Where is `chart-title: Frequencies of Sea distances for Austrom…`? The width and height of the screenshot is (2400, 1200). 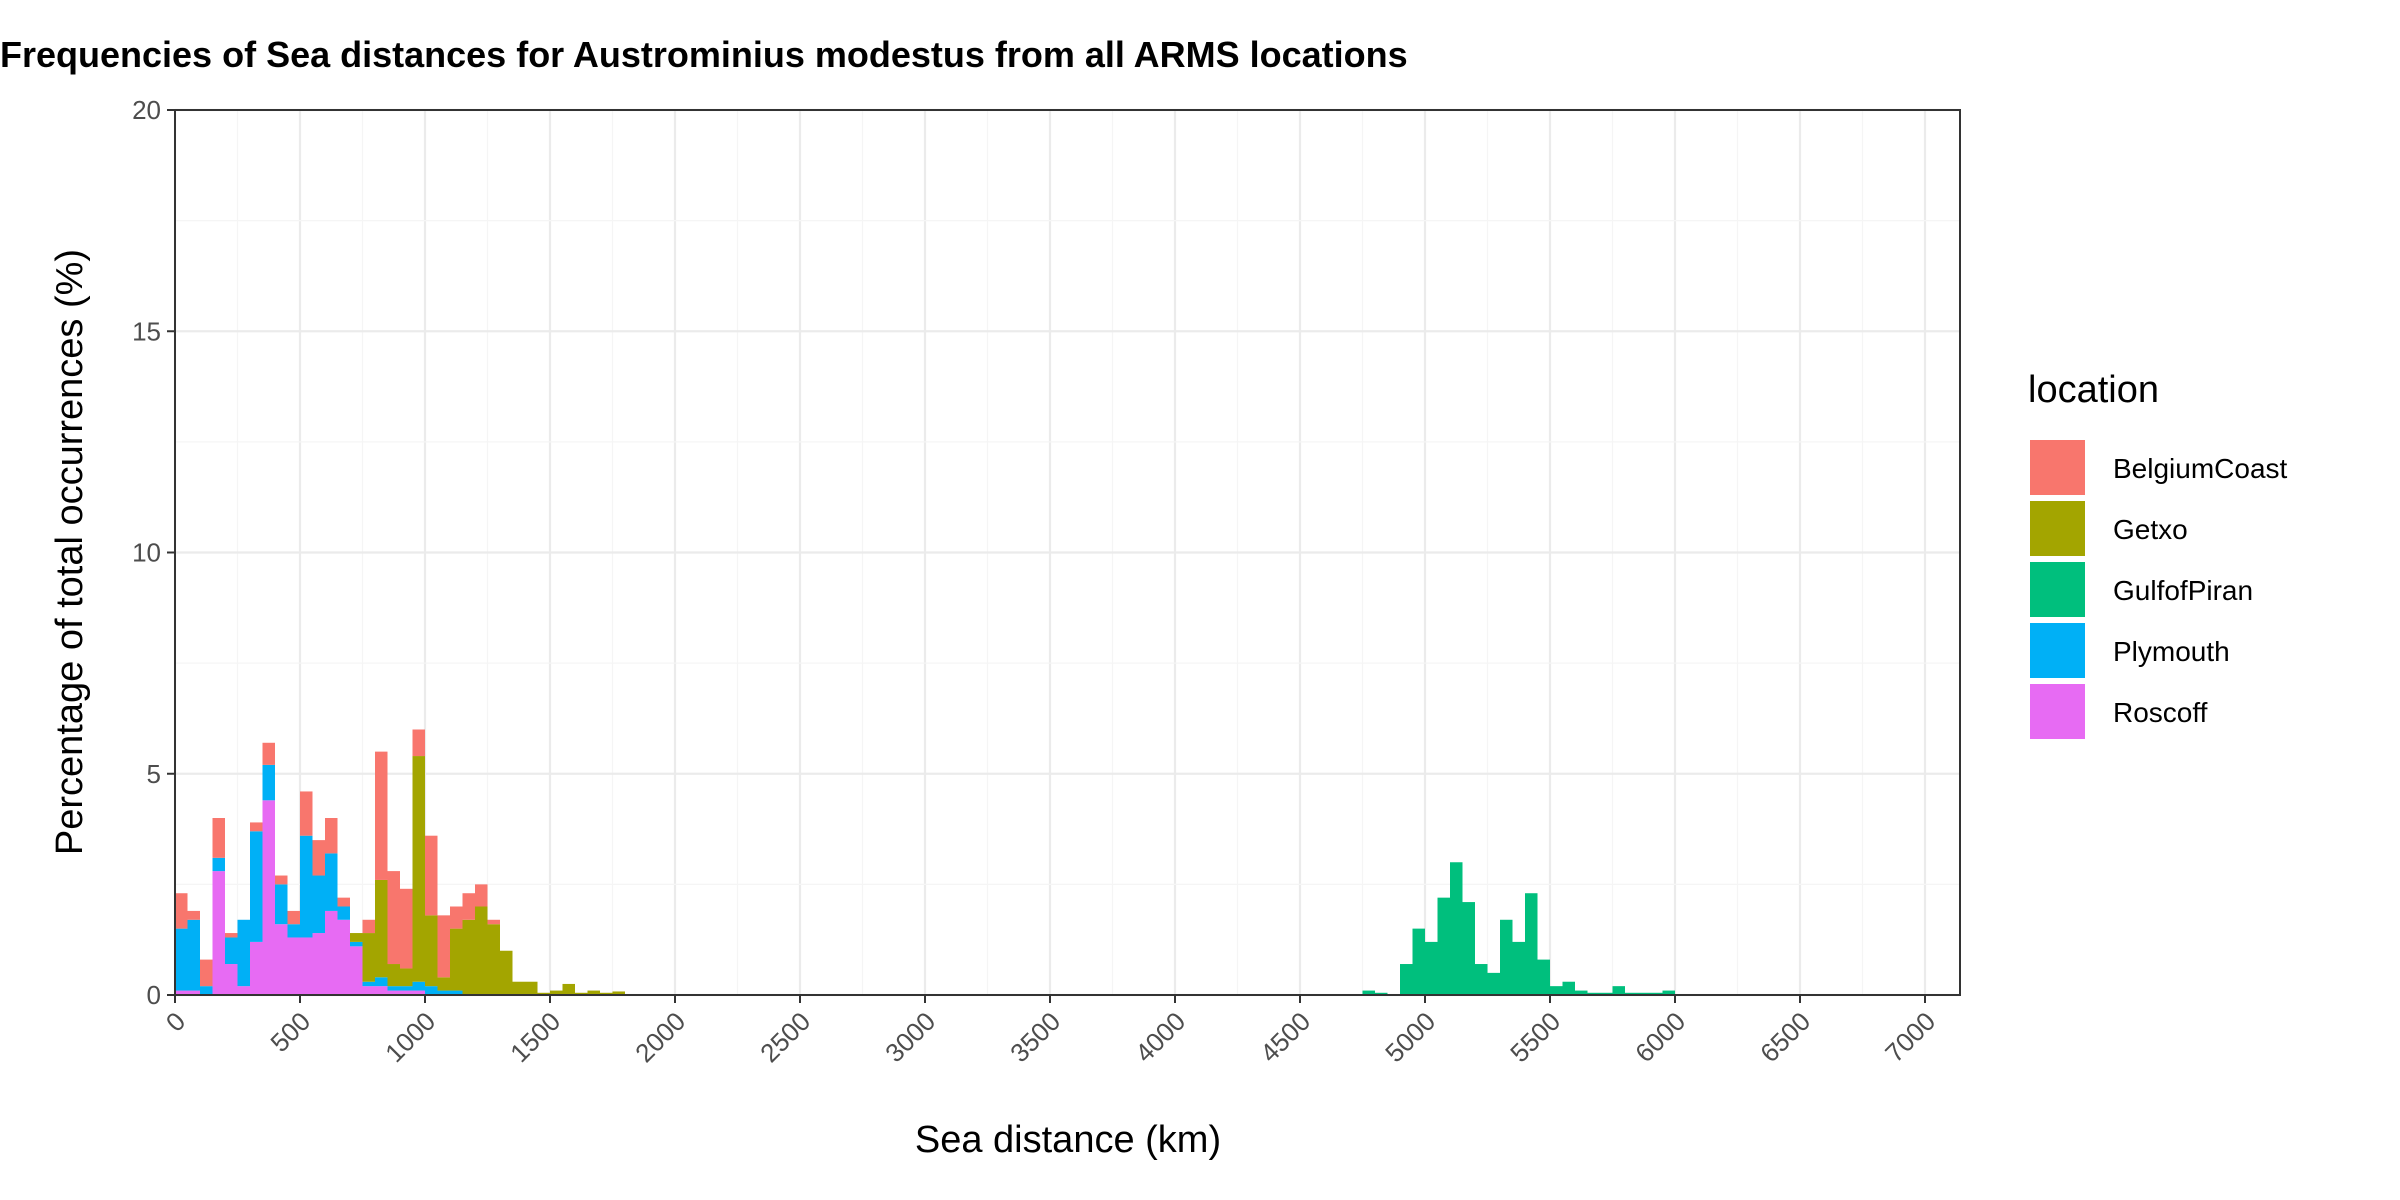 chart-title: Frequencies of Sea distances for Austrom… is located at coordinates (704, 54).